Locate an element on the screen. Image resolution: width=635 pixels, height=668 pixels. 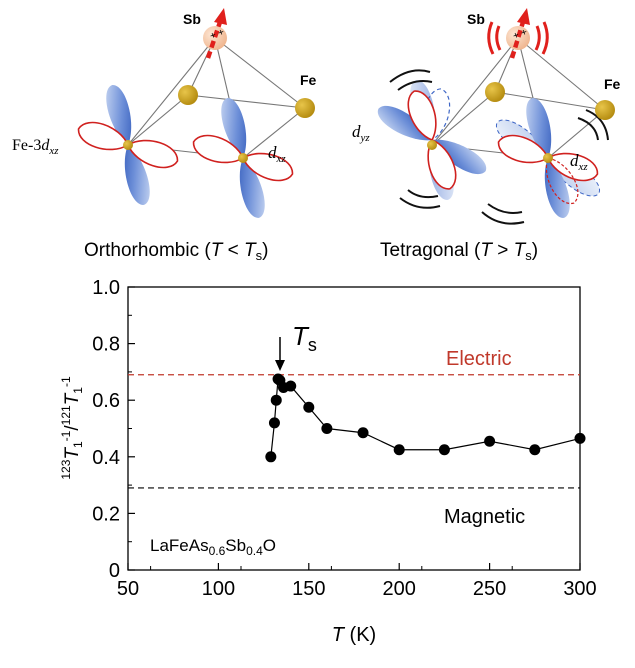
y-tick-label: 0.6 is located at coordinates (106, 401).